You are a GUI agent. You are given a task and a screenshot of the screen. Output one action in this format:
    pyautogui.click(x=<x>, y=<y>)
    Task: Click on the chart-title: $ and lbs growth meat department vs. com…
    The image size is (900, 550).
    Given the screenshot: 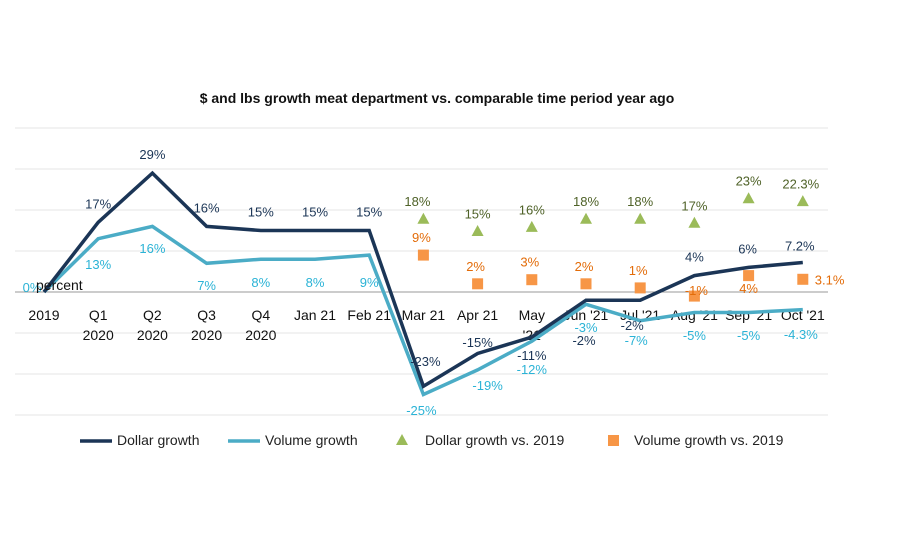 What is the action you would take?
    pyautogui.click(x=437, y=98)
    